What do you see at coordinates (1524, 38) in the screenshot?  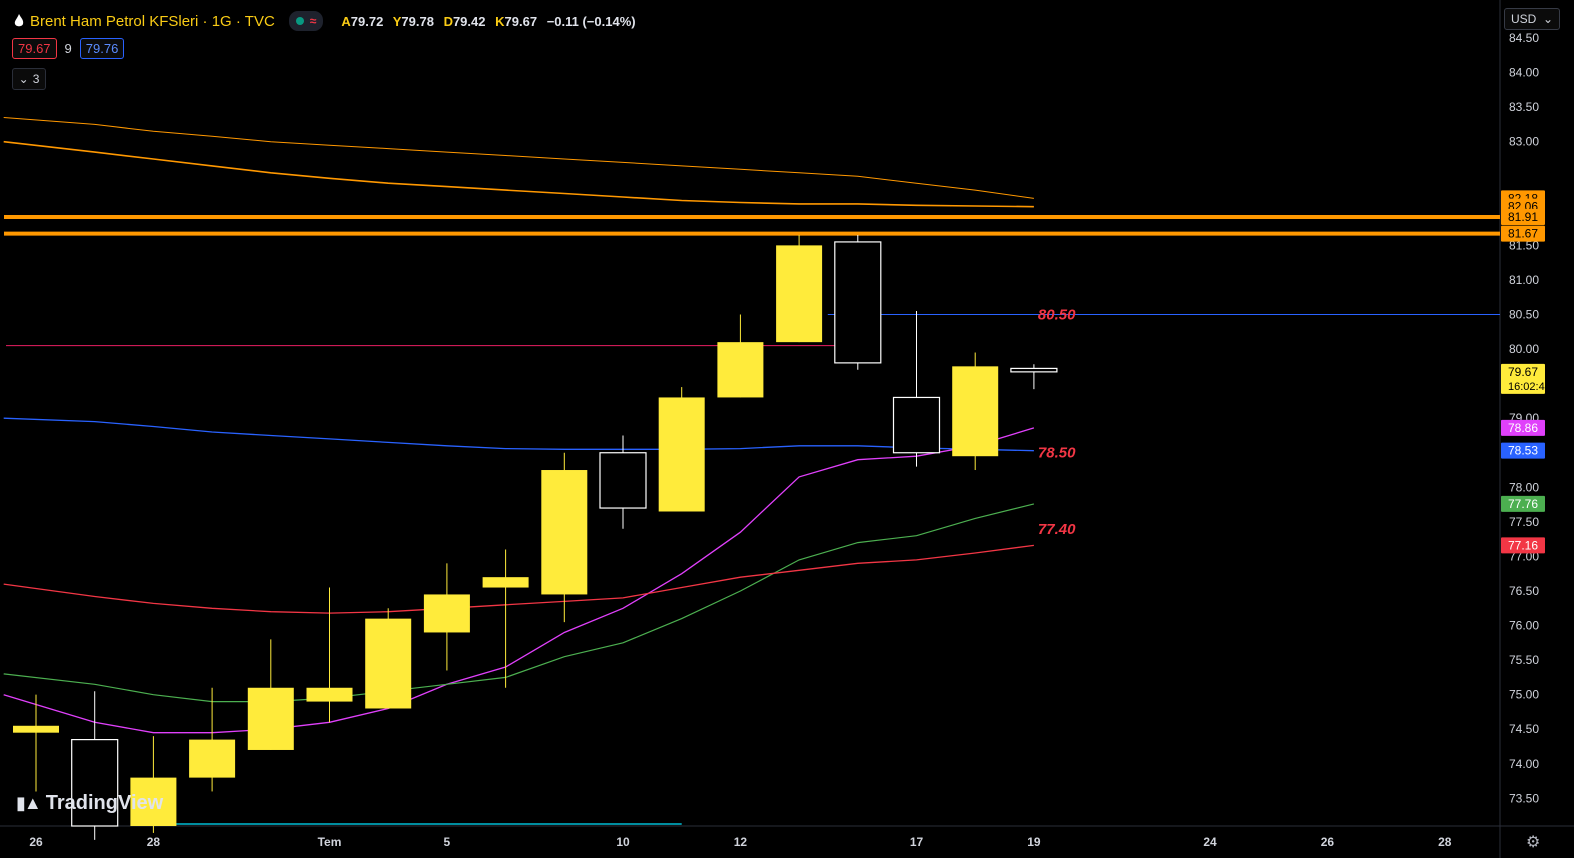 I see `y-tick-label: 84.50` at bounding box center [1524, 38].